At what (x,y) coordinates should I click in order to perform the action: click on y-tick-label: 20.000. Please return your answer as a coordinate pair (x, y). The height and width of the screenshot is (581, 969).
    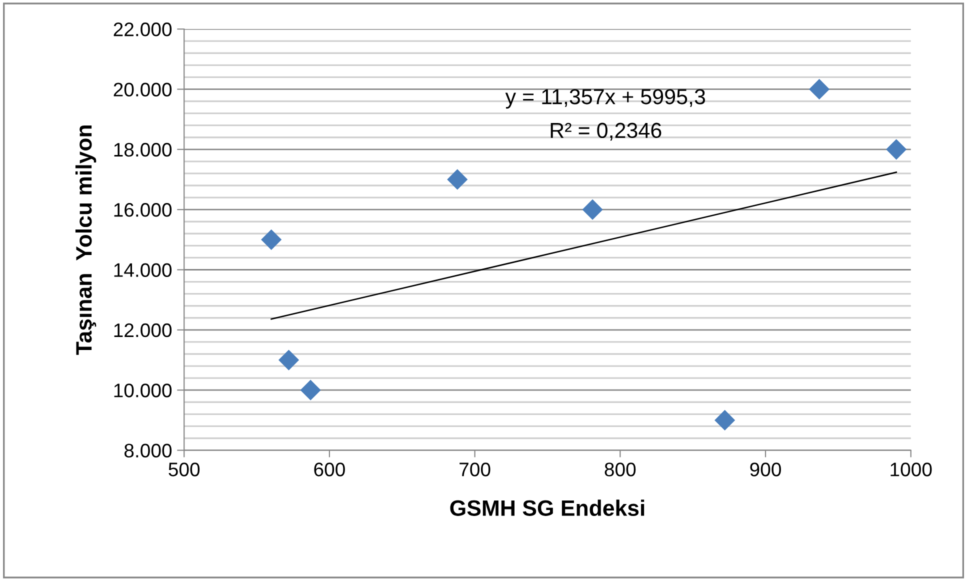
    Looking at the image, I should click on (143, 89).